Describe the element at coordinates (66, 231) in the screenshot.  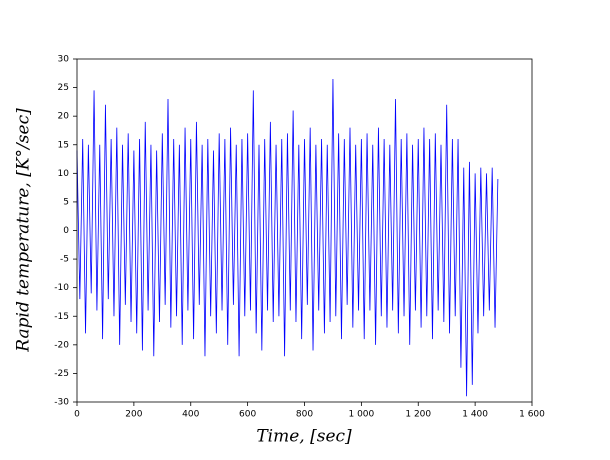
I see `y-tick-label: 0` at that location.